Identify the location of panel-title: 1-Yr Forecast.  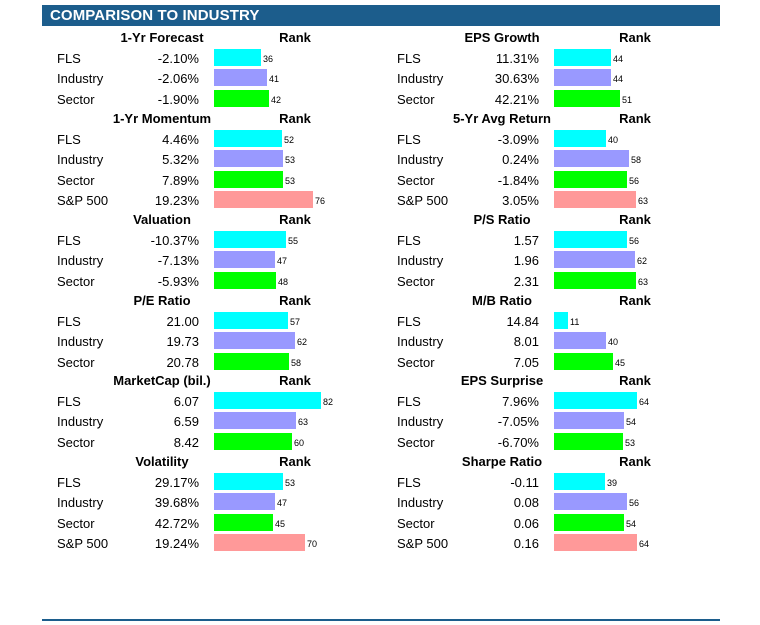
(162, 37).